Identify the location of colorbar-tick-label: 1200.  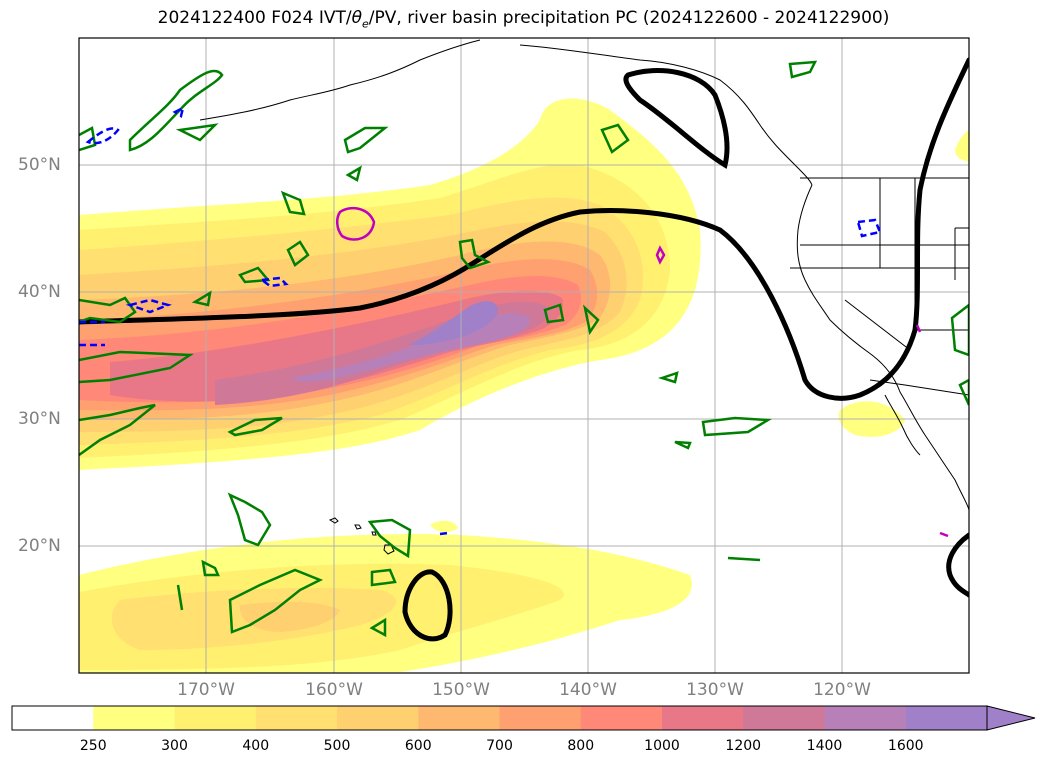
(743, 746).